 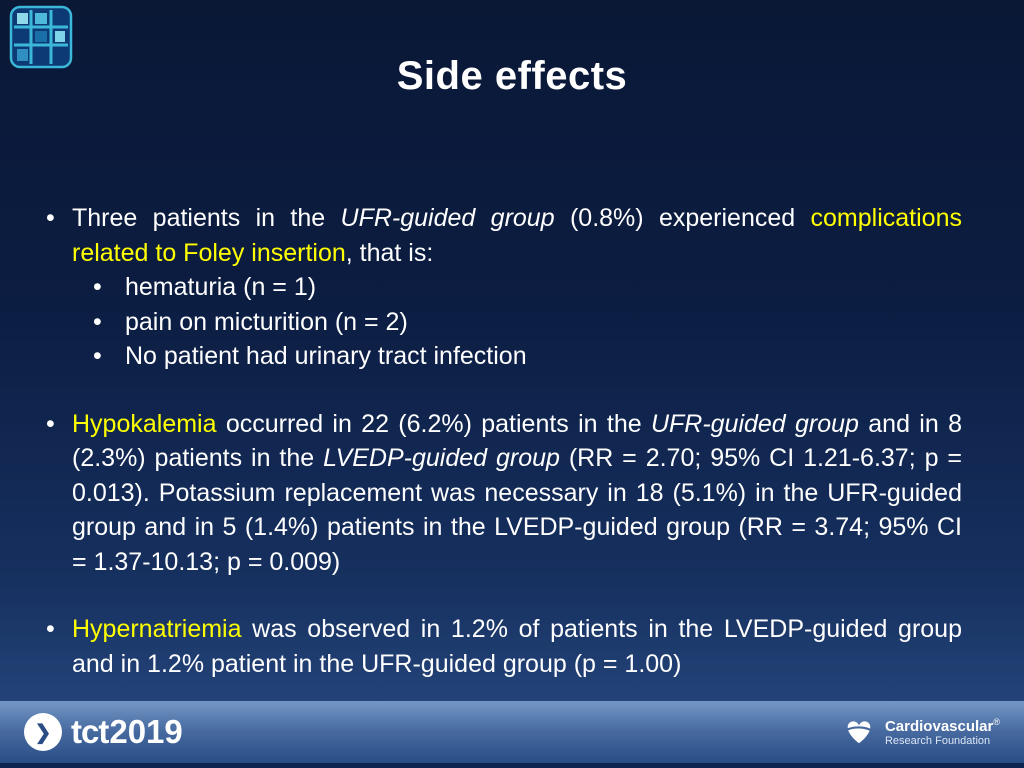 What do you see at coordinates (43, 732) in the screenshot?
I see `tct-arrow-icon: ❯` at bounding box center [43, 732].